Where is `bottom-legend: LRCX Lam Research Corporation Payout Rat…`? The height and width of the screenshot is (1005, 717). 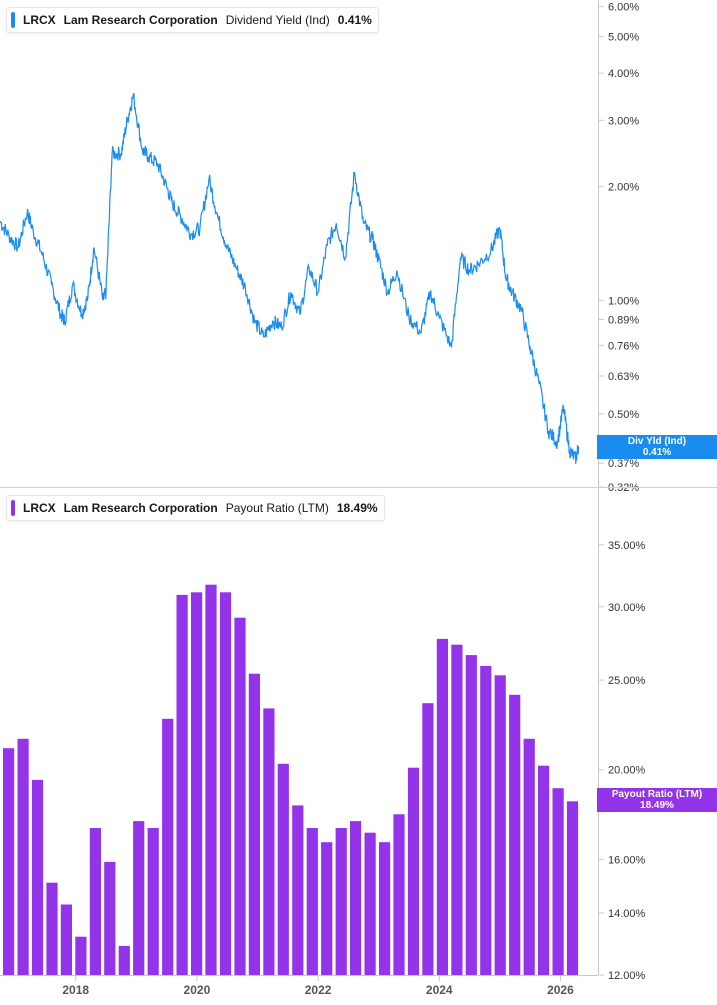
bottom-legend: LRCX Lam Research Corporation Payout Rat… is located at coordinates (195, 508).